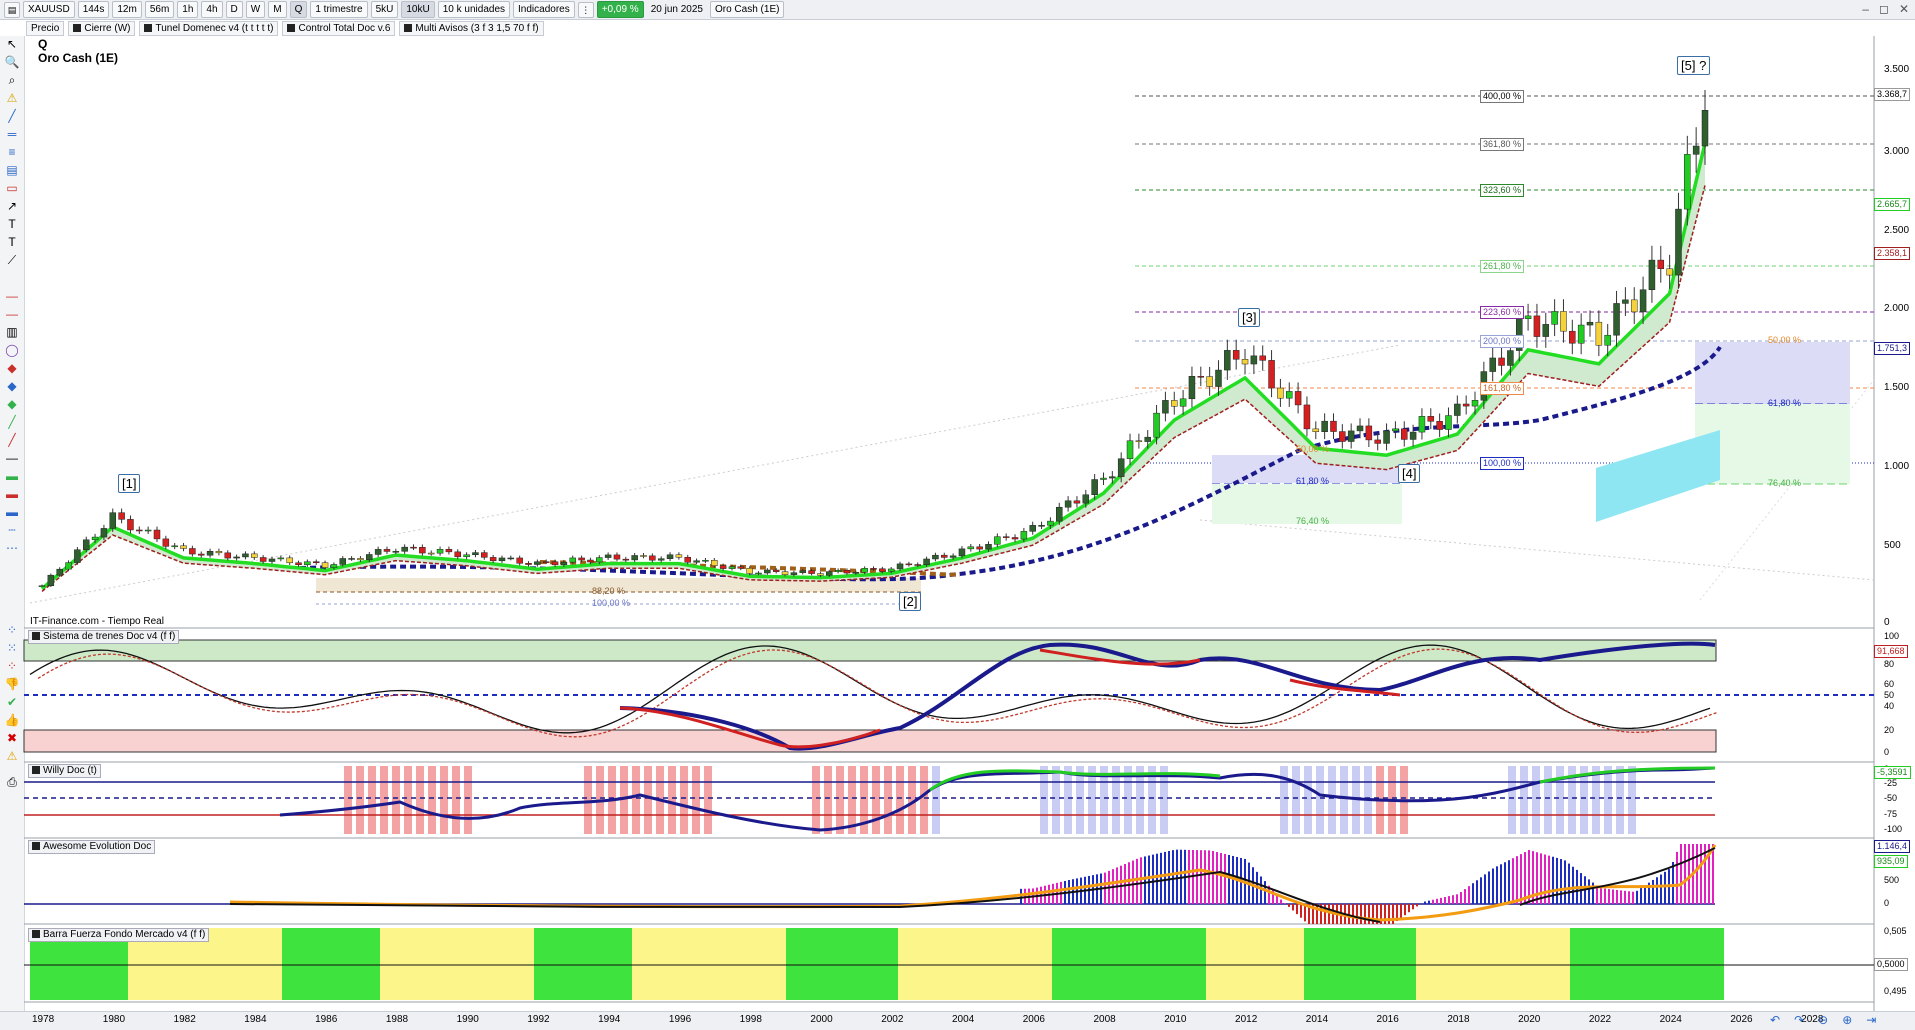 The width and height of the screenshot is (1915, 1030). Describe the element at coordinates (1903, 9) in the screenshot. I see `close-icon: ✕` at that location.